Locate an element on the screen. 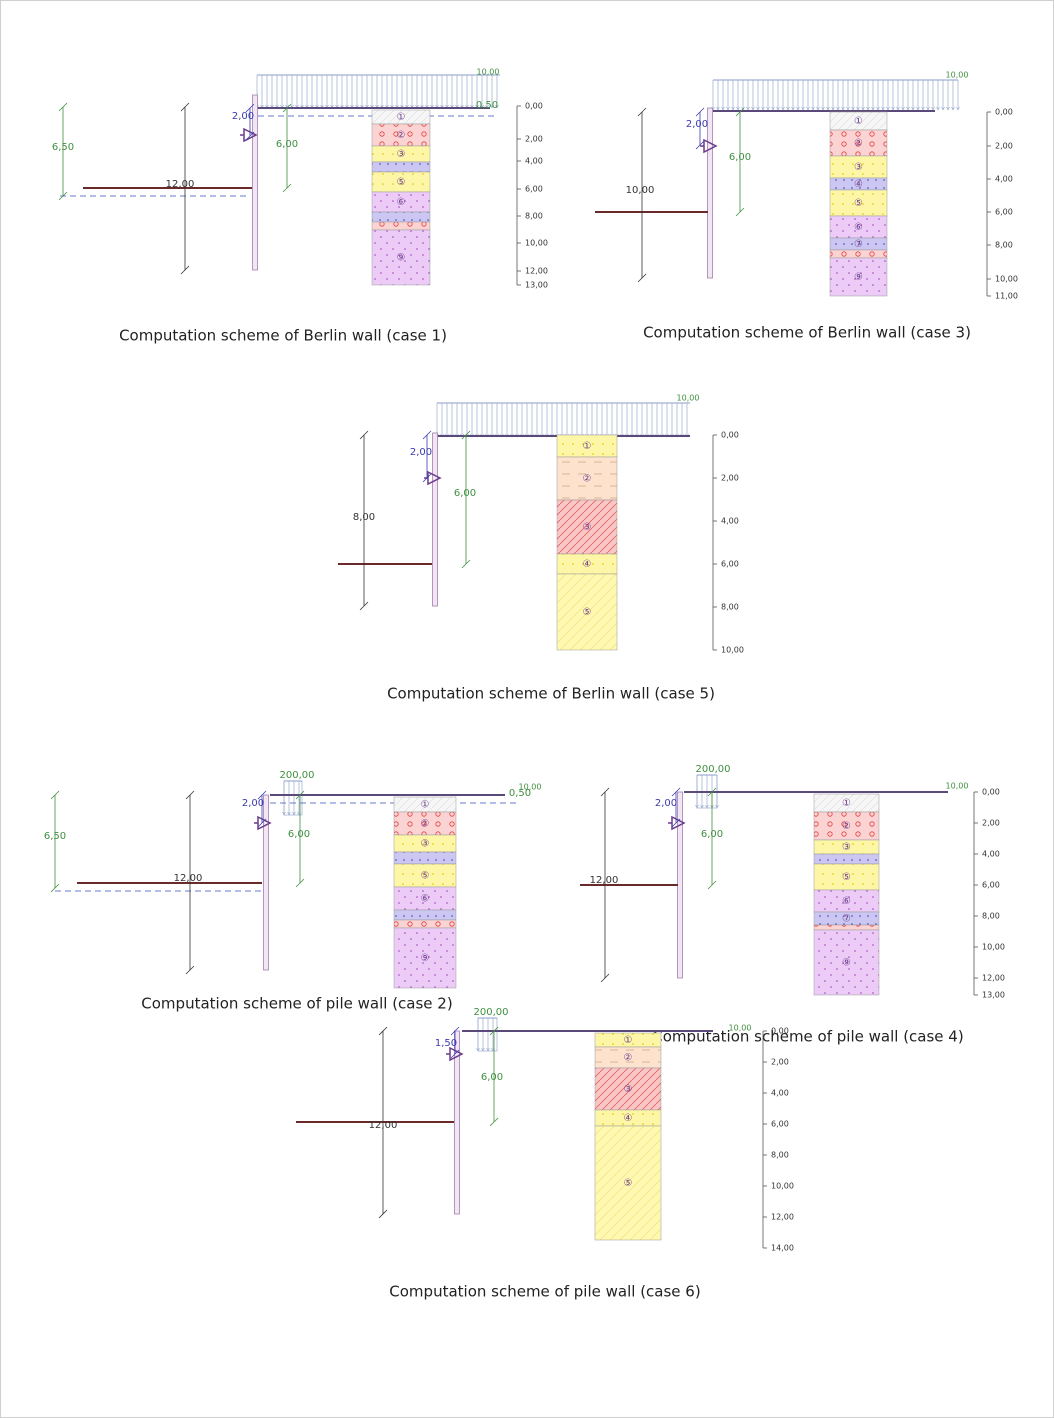 Image resolution: width=1054 pixels, height=1418 pixels. surcharge-load is located at coordinates (492, 106).